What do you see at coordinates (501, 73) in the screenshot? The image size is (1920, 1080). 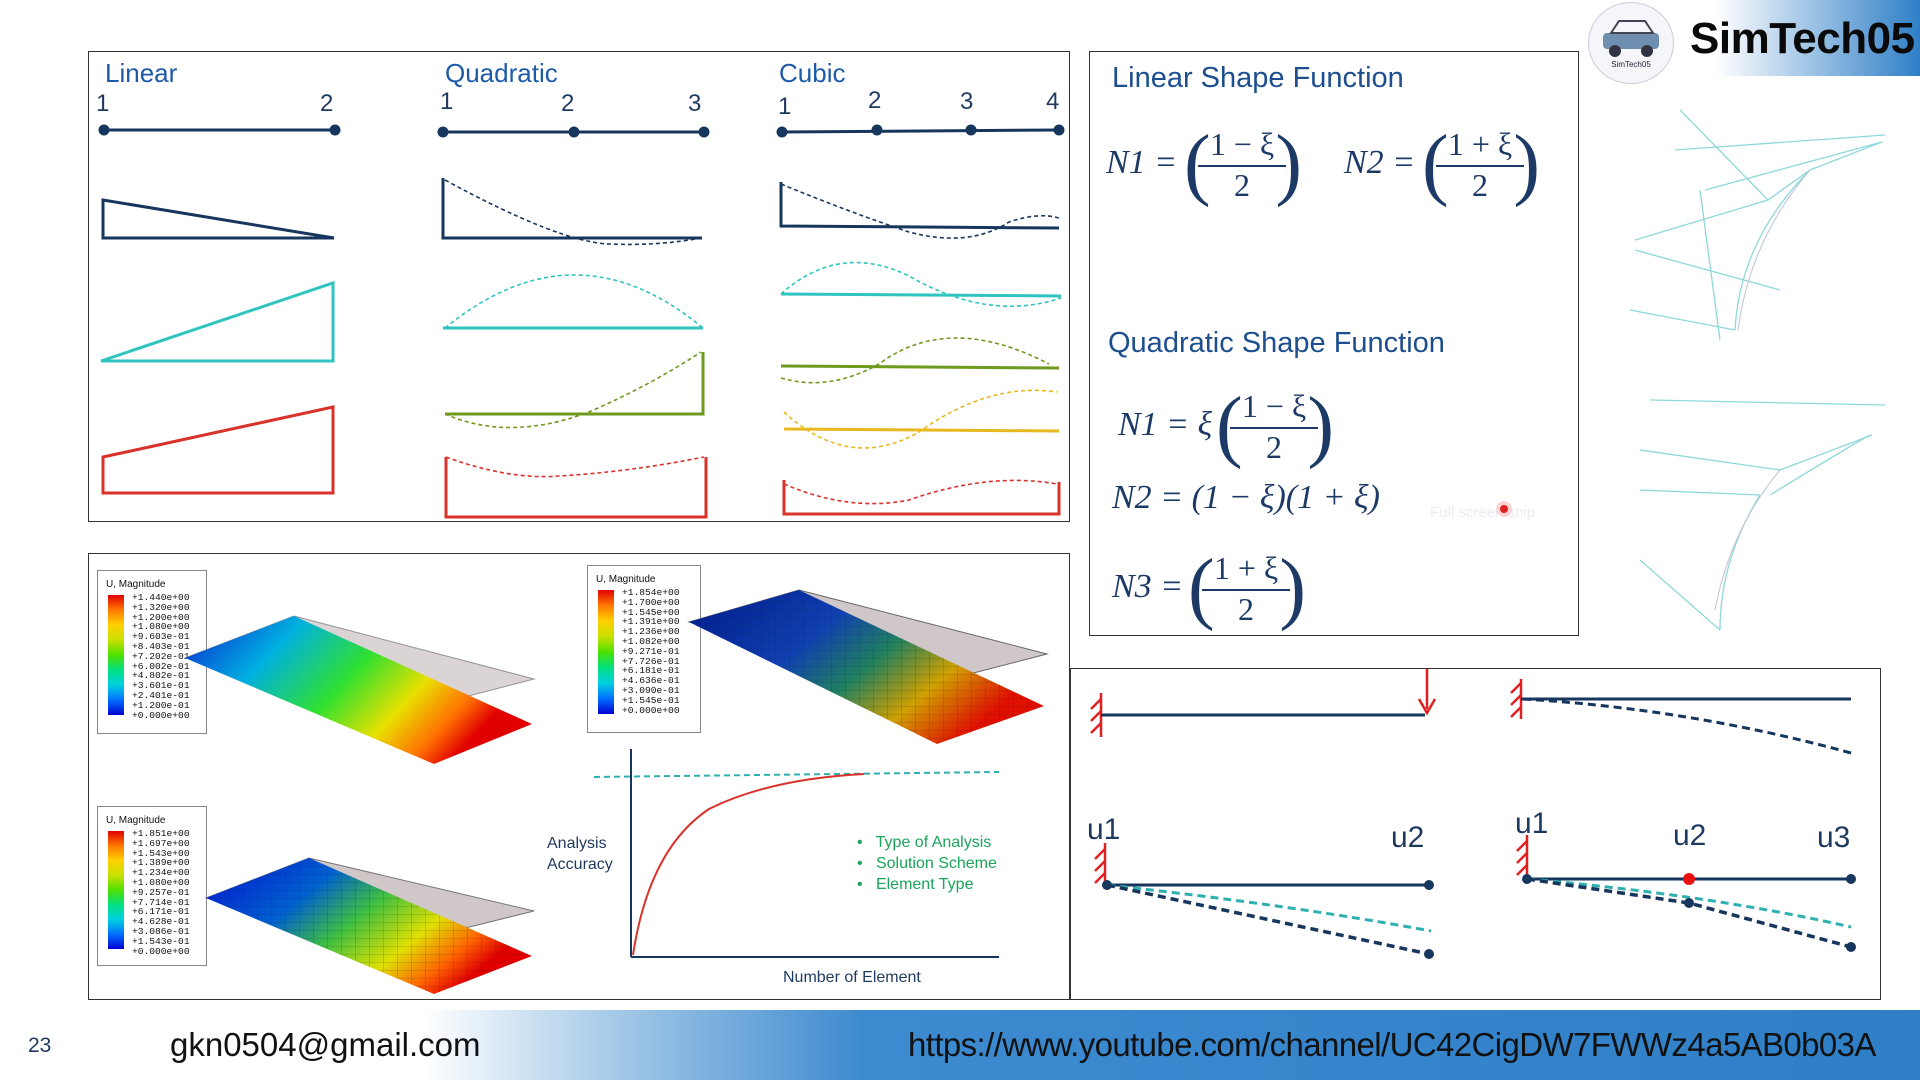 I see `quadratic-label: Quadratic` at bounding box center [501, 73].